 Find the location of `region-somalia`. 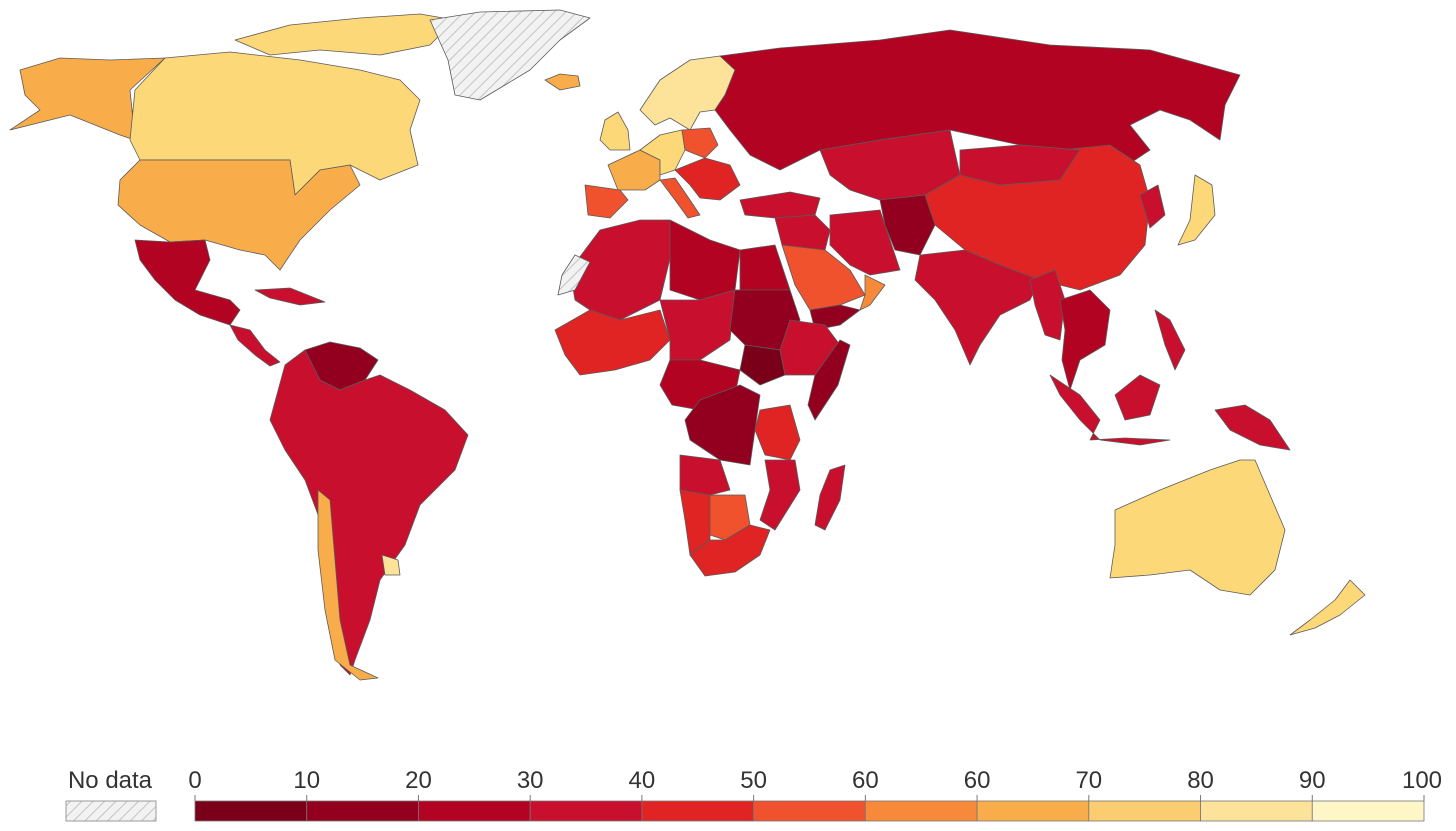

region-somalia is located at coordinates (829, 380).